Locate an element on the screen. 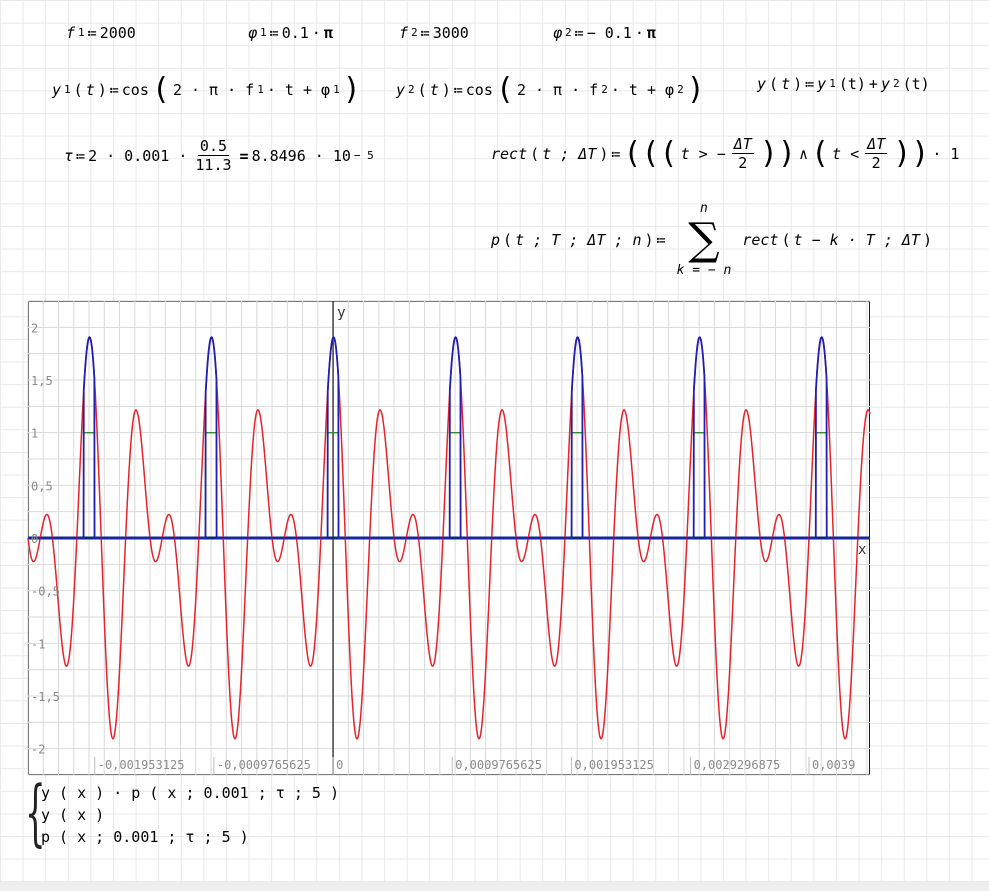  y2-psub: 2 is located at coordinates (680, 89).